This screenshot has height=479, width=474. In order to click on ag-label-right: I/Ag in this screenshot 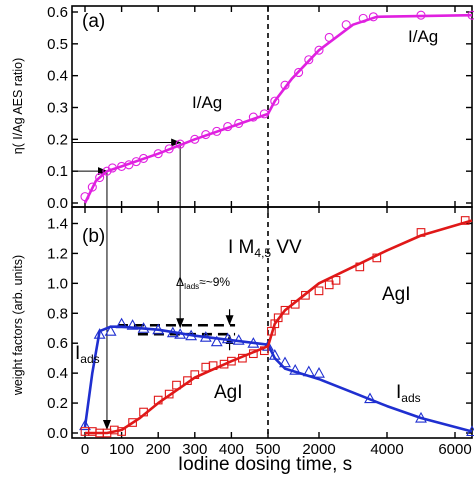, I will do `click(423, 36)`.